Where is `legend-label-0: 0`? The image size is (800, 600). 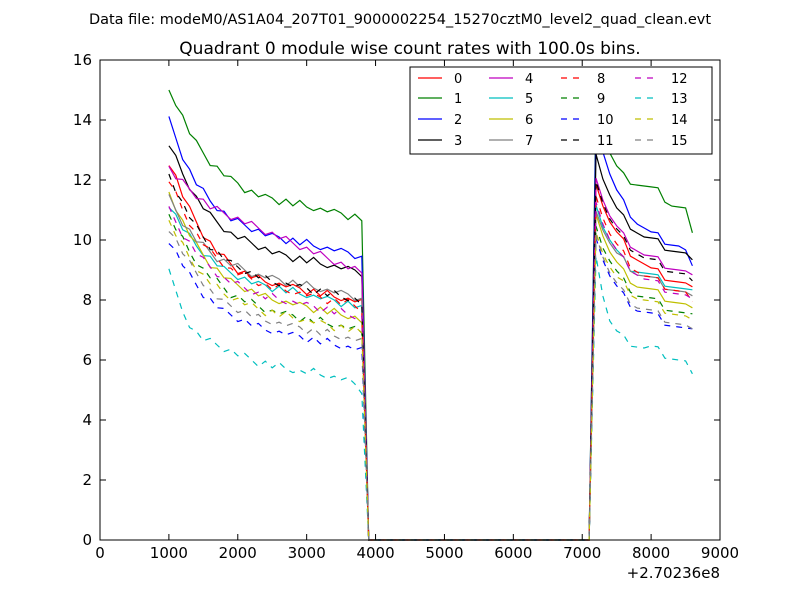 legend-label-0: 0 is located at coordinates (458, 79).